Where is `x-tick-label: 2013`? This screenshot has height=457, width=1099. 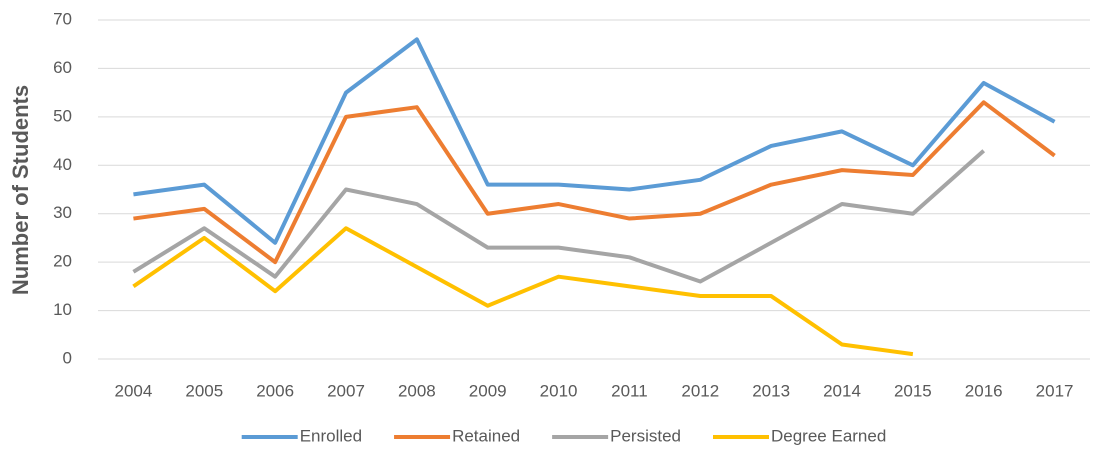
x-tick-label: 2013 is located at coordinates (771, 390).